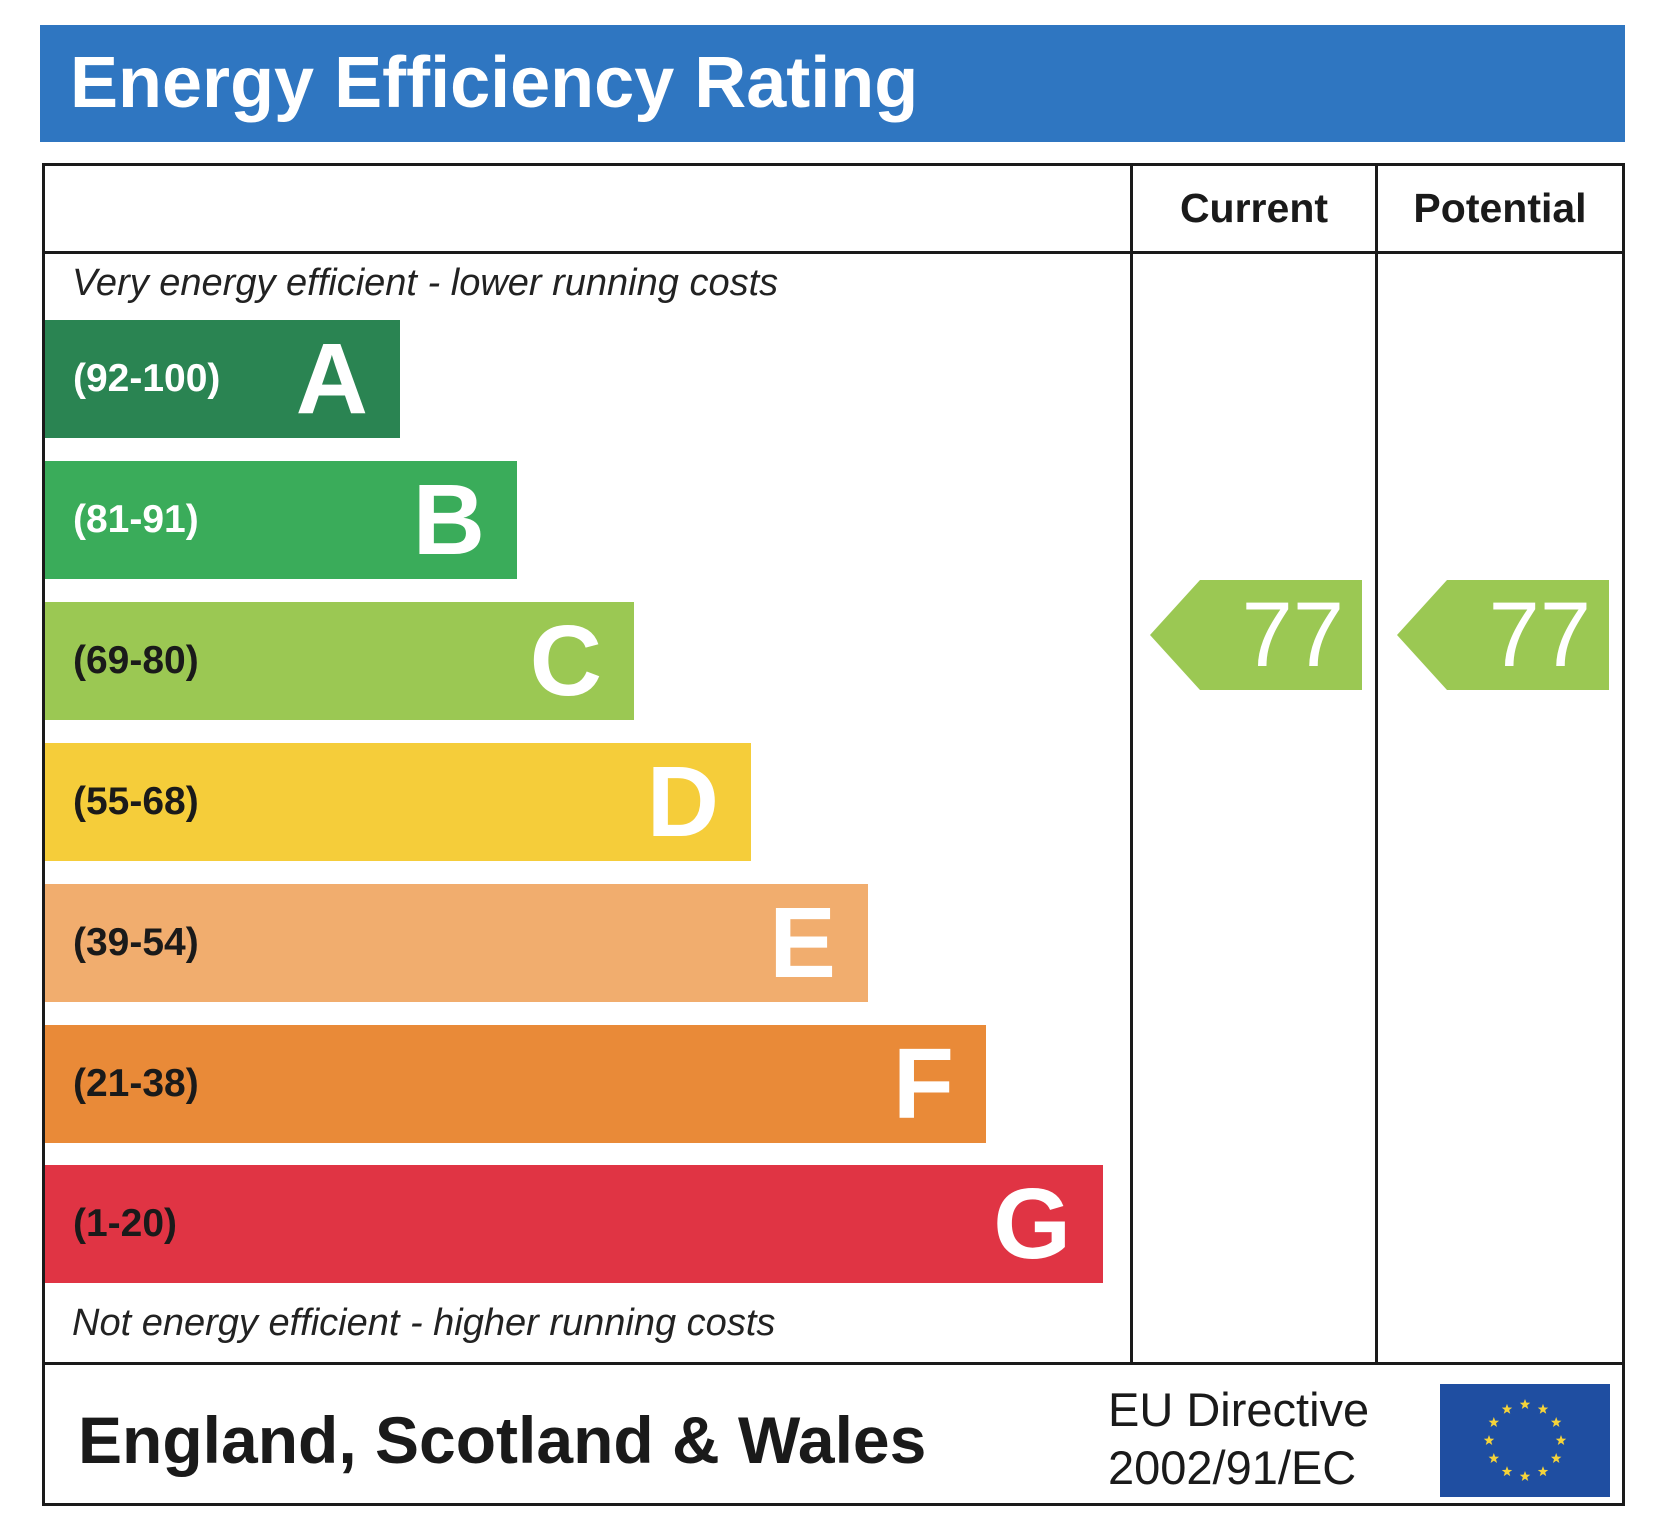 The image size is (1670, 1530). Describe the element at coordinates (923, 1084) in the screenshot. I see `band-letter: F` at that location.